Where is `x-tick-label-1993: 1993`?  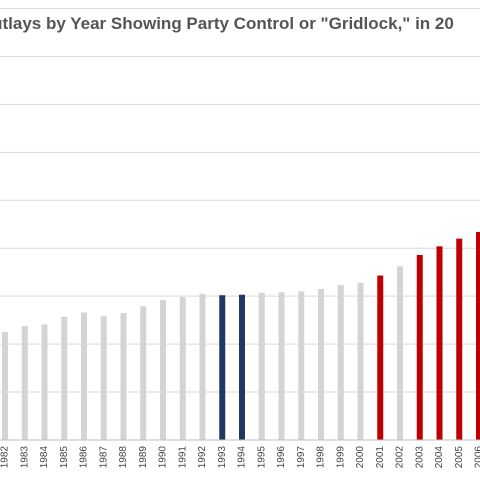 x-tick-label-1993: 1993 is located at coordinates (222, 457).